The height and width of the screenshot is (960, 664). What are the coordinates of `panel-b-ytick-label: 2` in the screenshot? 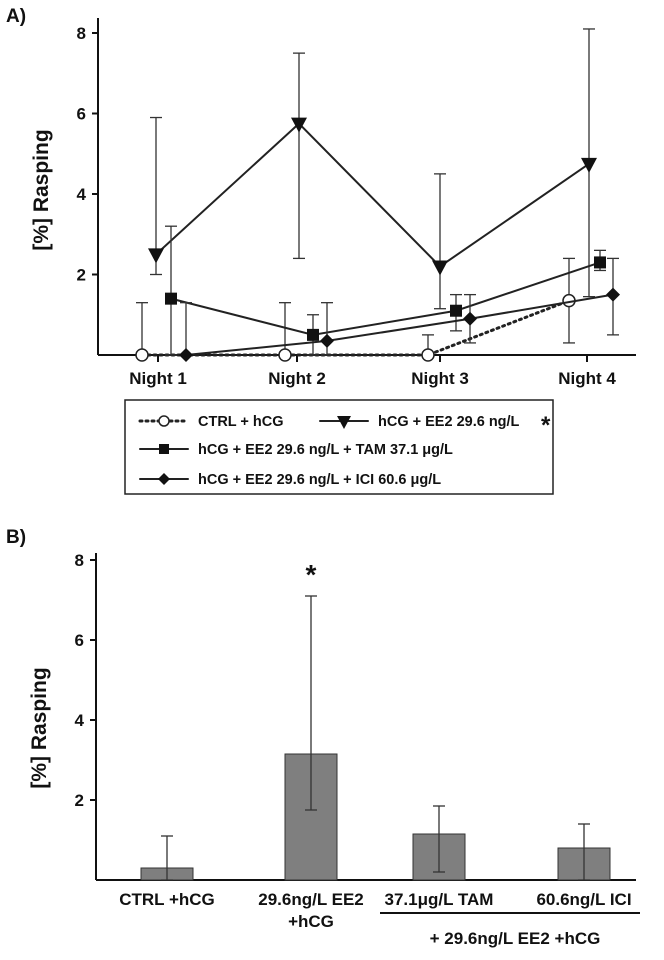 It's located at (79, 800).